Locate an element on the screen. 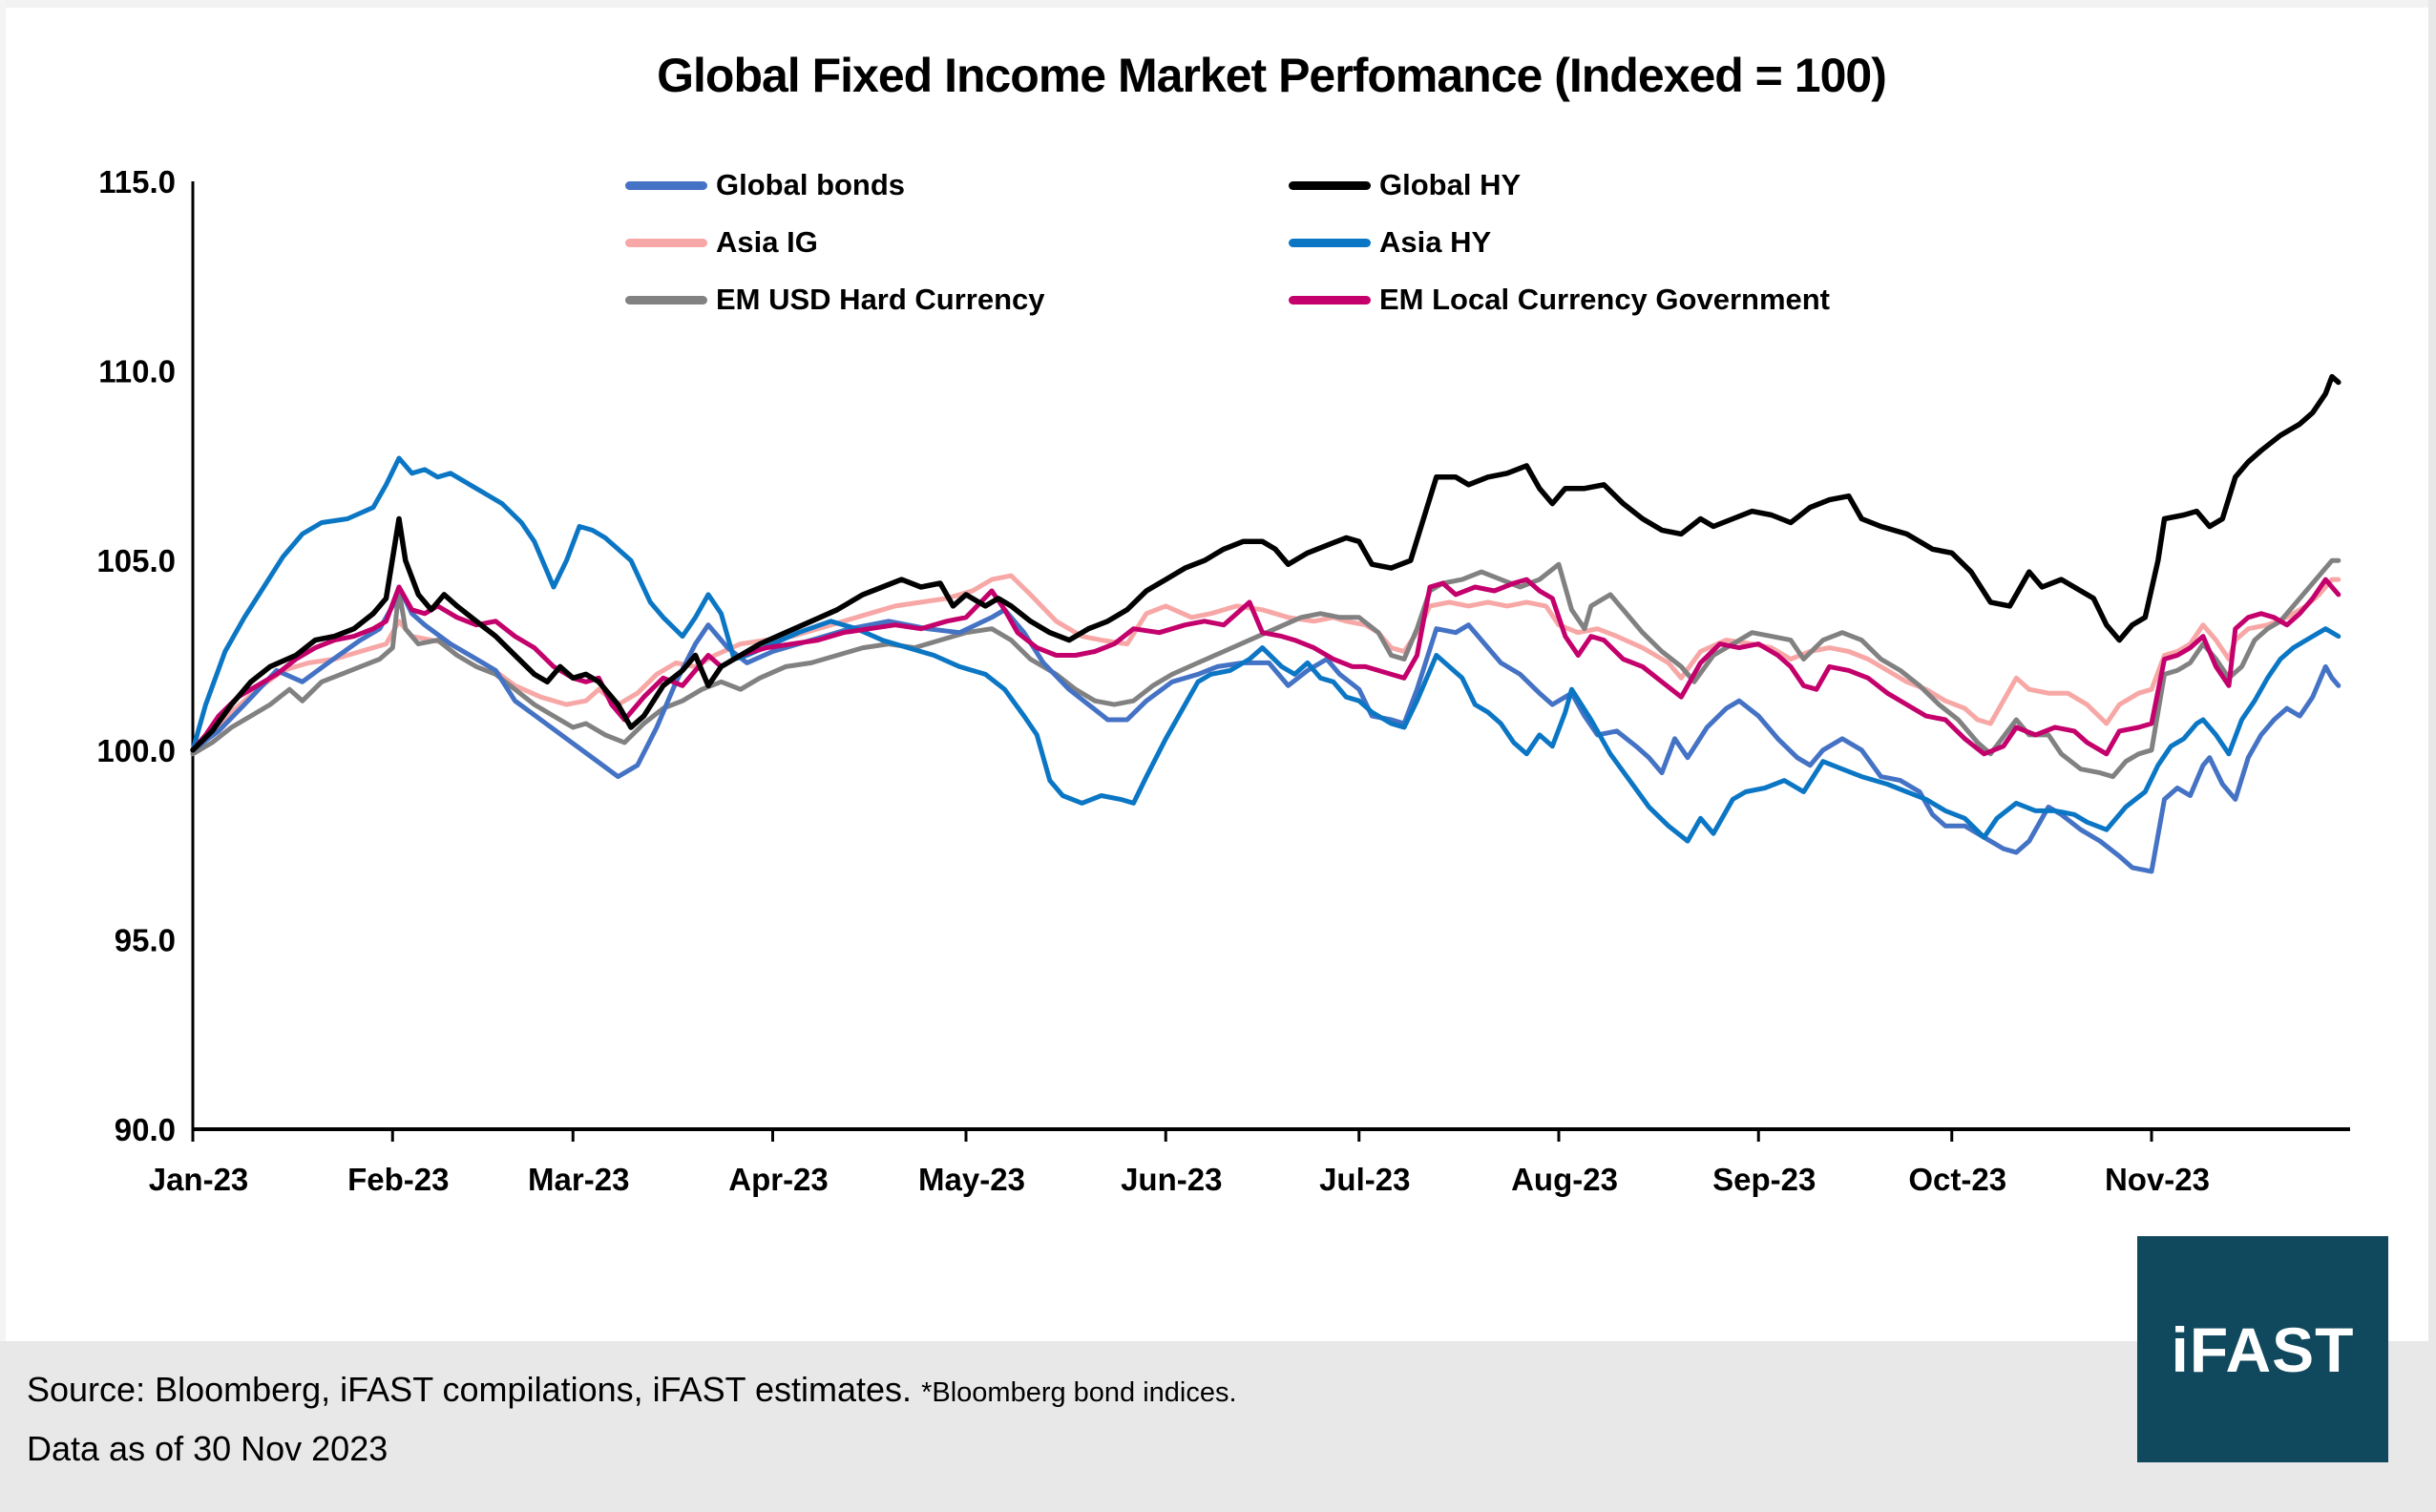 The width and height of the screenshot is (2436, 1512). series-line-em-usd-hard-currency is located at coordinates (1266, 669).